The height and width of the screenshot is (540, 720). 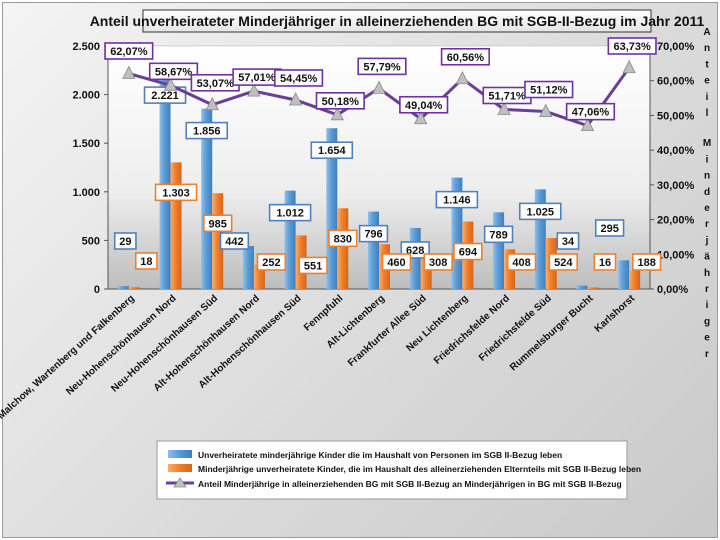 I want to click on y-right-tick-label: 60,00%, so click(x=676, y=82).